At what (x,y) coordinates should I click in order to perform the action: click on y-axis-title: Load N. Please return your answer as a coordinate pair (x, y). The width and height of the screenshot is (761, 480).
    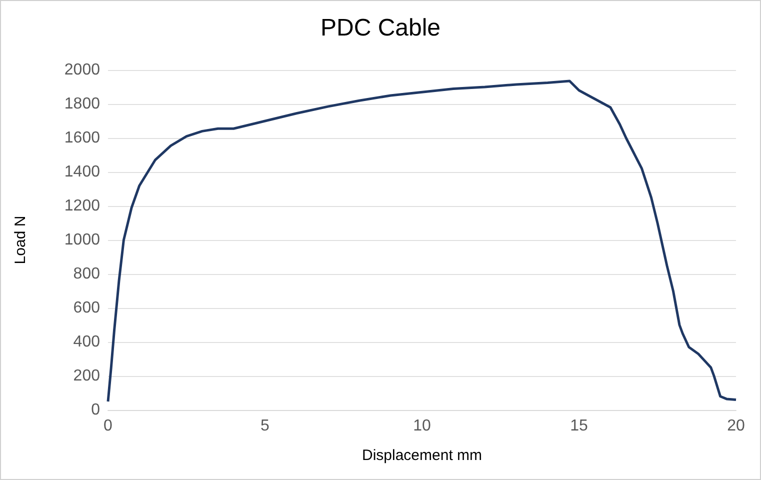
    Looking at the image, I should click on (20, 240).